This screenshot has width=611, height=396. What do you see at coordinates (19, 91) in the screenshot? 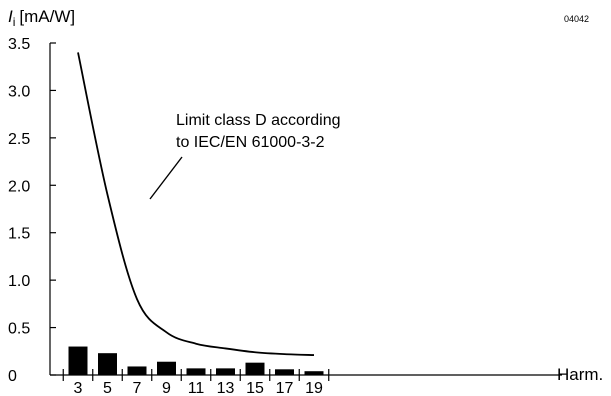
I see `y-tick-label: 3.0` at bounding box center [19, 91].